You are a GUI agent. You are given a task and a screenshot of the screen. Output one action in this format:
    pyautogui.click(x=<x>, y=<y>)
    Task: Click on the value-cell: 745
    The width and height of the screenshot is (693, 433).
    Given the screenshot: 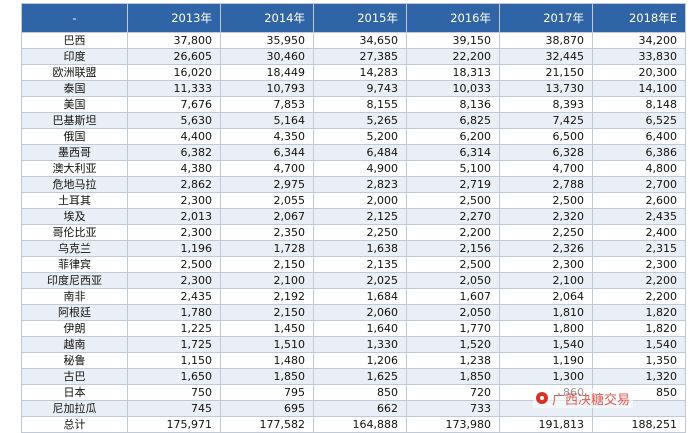 What is the action you would take?
    pyautogui.click(x=174, y=408)
    